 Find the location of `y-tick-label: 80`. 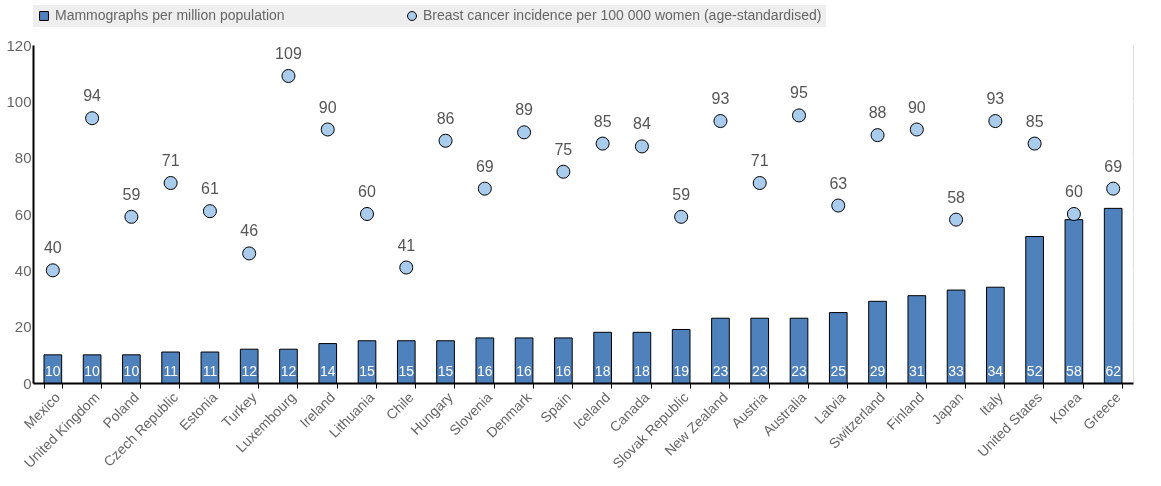

y-tick-label: 80 is located at coordinates (23, 158).